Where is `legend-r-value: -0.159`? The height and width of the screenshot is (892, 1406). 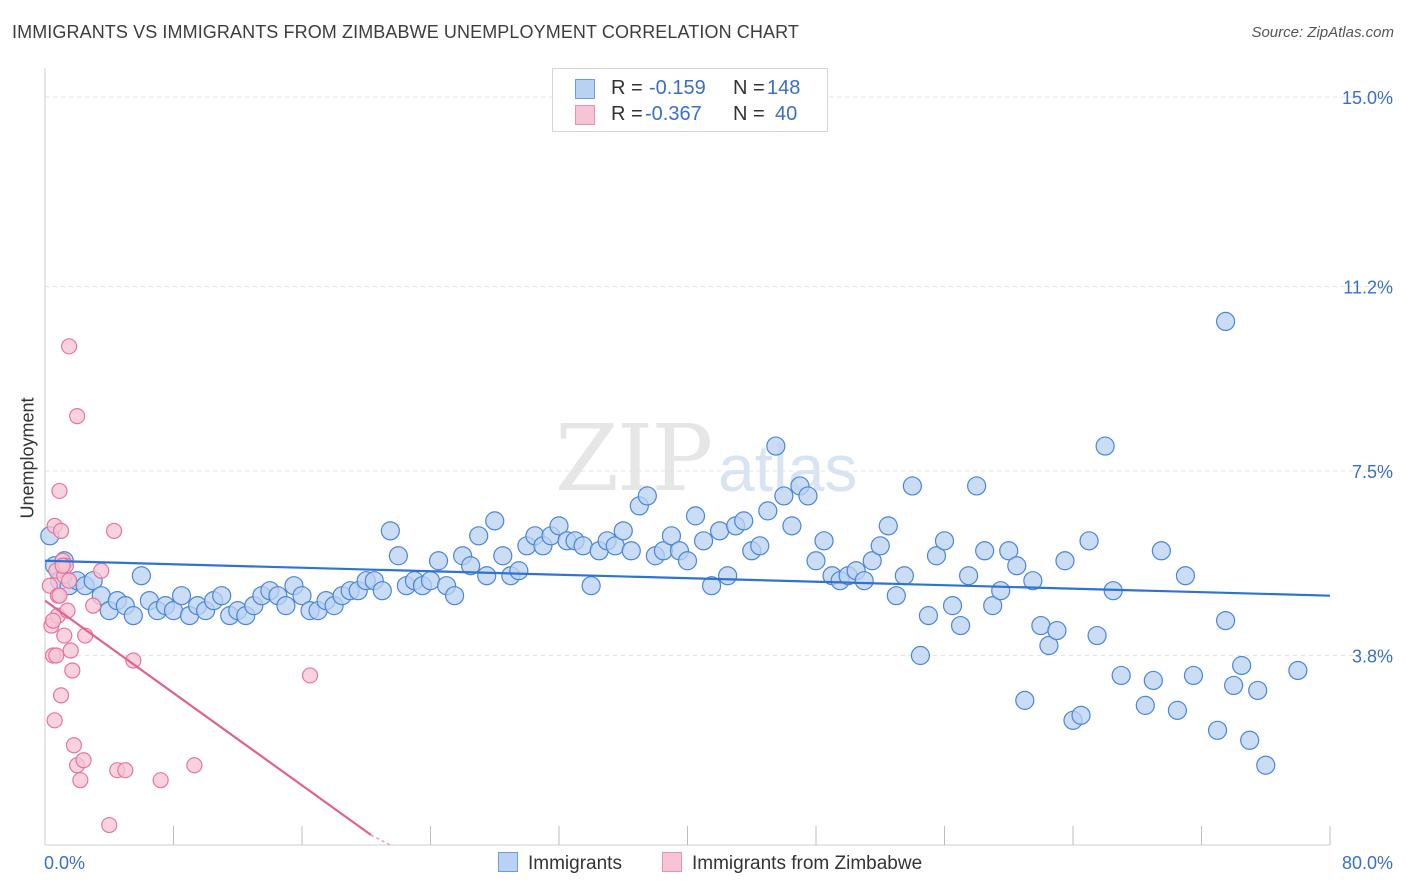
legend-r-value: -0.159 is located at coordinates (677, 88).